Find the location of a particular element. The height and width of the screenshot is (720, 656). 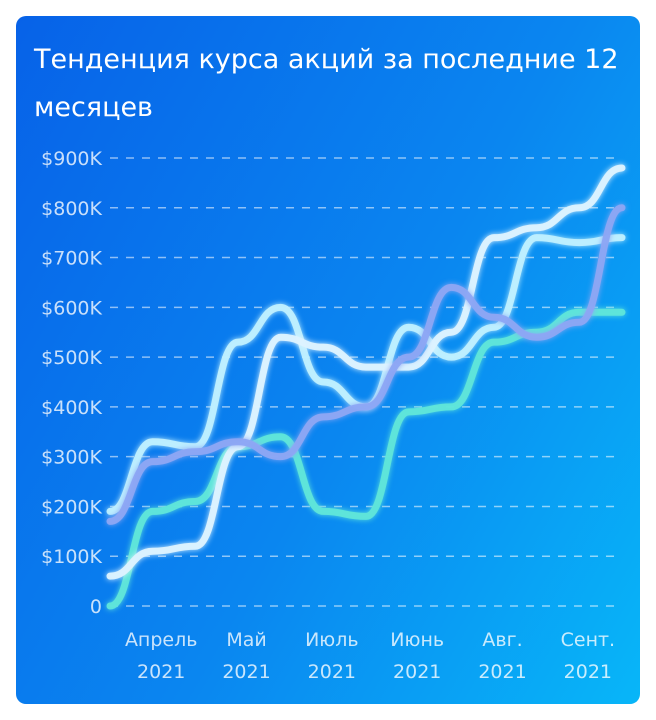

x-tick-label: Май is located at coordinates (246, 640).